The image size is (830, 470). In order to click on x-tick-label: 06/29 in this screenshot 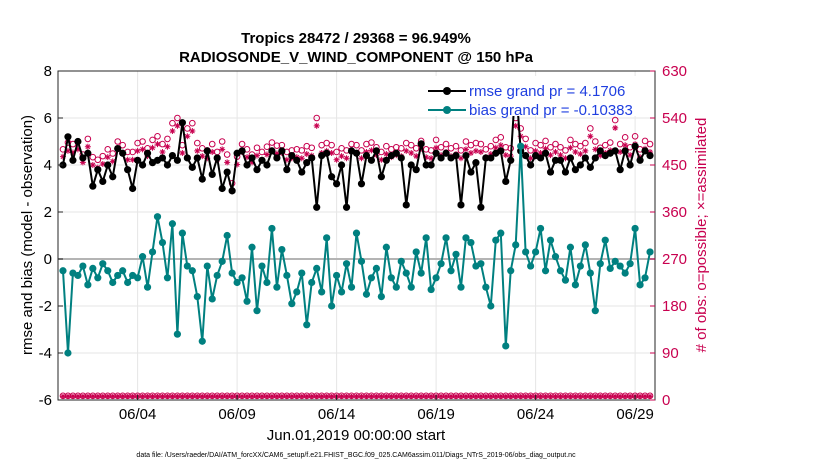, I will do `click(635, 414)`.